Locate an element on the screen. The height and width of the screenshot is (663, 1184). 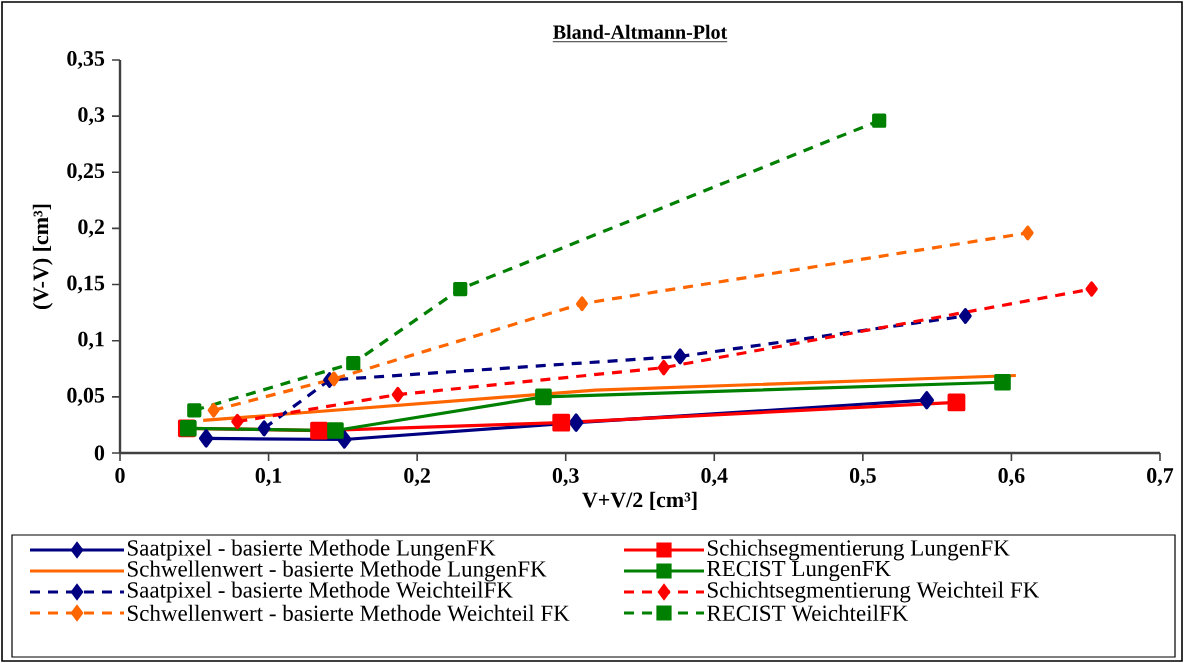
legend-label: Saatpixel - basierte Methode WeichteilFK is located at coordinates (320, 592).